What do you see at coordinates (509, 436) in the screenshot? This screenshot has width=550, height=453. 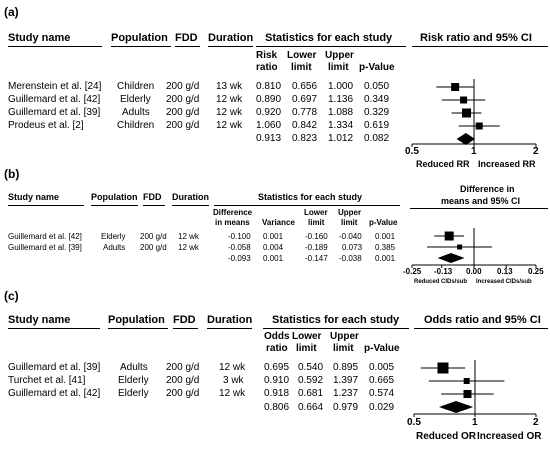 I see `right-direction-label: Increased OR` at bounding box center [509, 436].